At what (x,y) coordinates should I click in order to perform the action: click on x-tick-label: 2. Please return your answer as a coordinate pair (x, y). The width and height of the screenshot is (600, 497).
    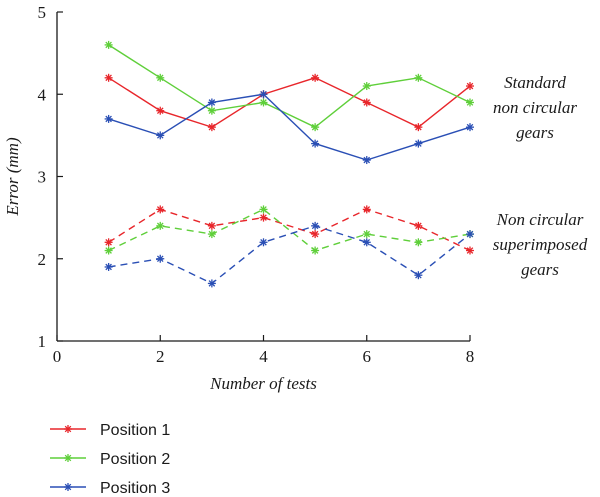
    Looking at the image, I should click on (160, 356).